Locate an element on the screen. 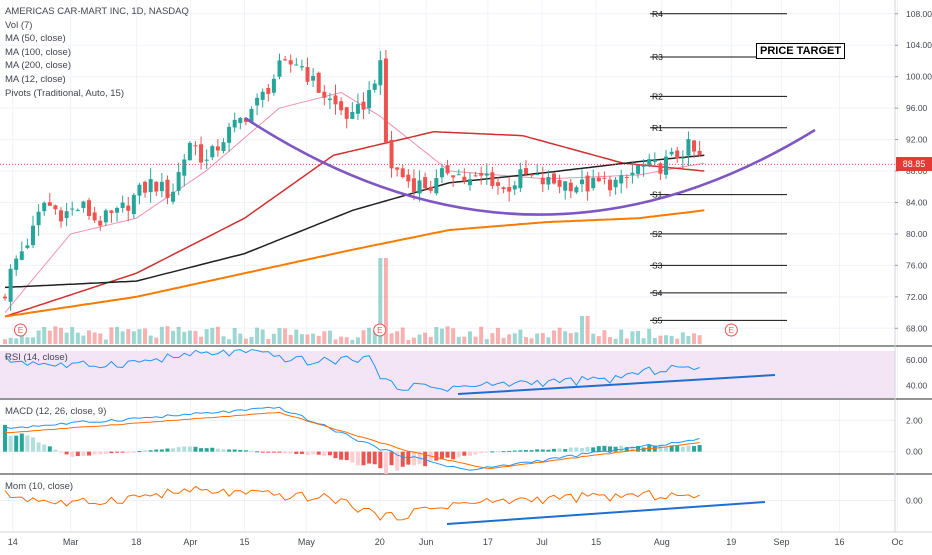 The image size is (932, 555). pivot-label: R4 is located at coordinates (657, 14).